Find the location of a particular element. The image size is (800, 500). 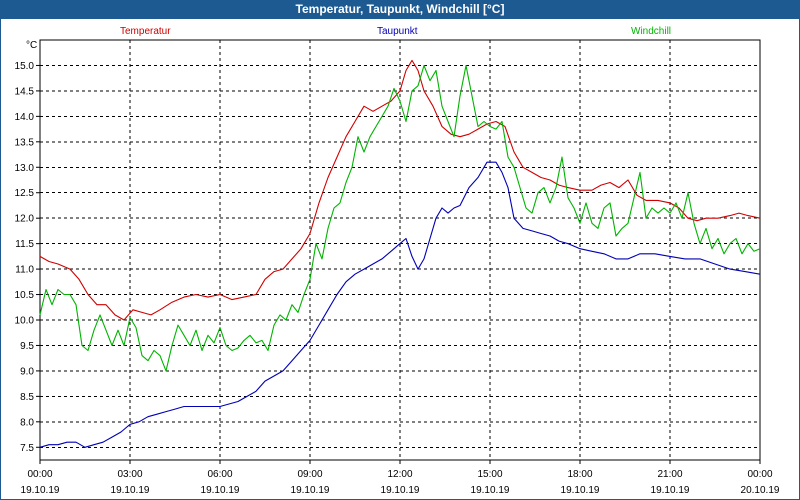

y-tick-label: 9.5 is located at coordinates (27, 346).